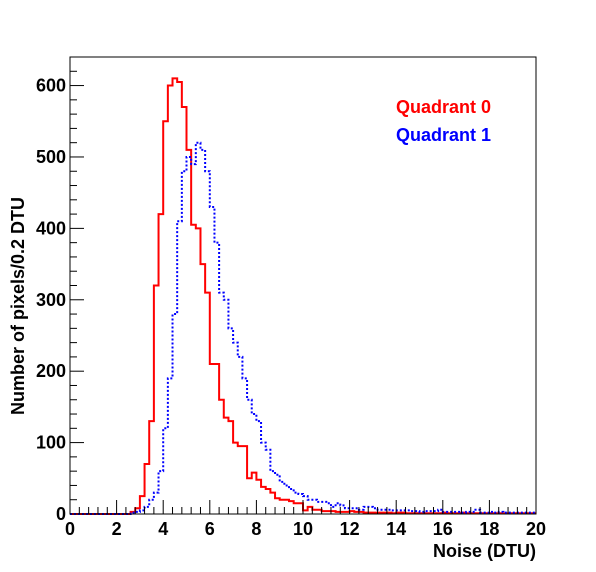 The height and width of the screenshot is (572, 596). What do you see at coordinates (443, 107) in the screenshot?
I see `legend-entry-quadrant-0: Quadrant 0` at bounding box center [443, 107].